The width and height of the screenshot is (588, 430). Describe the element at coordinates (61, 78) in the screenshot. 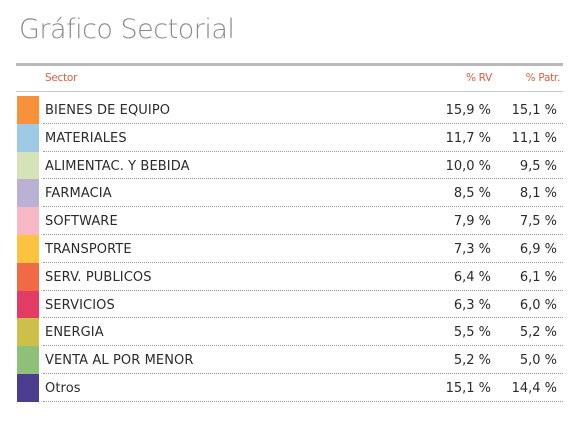

I see `header-sector: Sector` at that location.